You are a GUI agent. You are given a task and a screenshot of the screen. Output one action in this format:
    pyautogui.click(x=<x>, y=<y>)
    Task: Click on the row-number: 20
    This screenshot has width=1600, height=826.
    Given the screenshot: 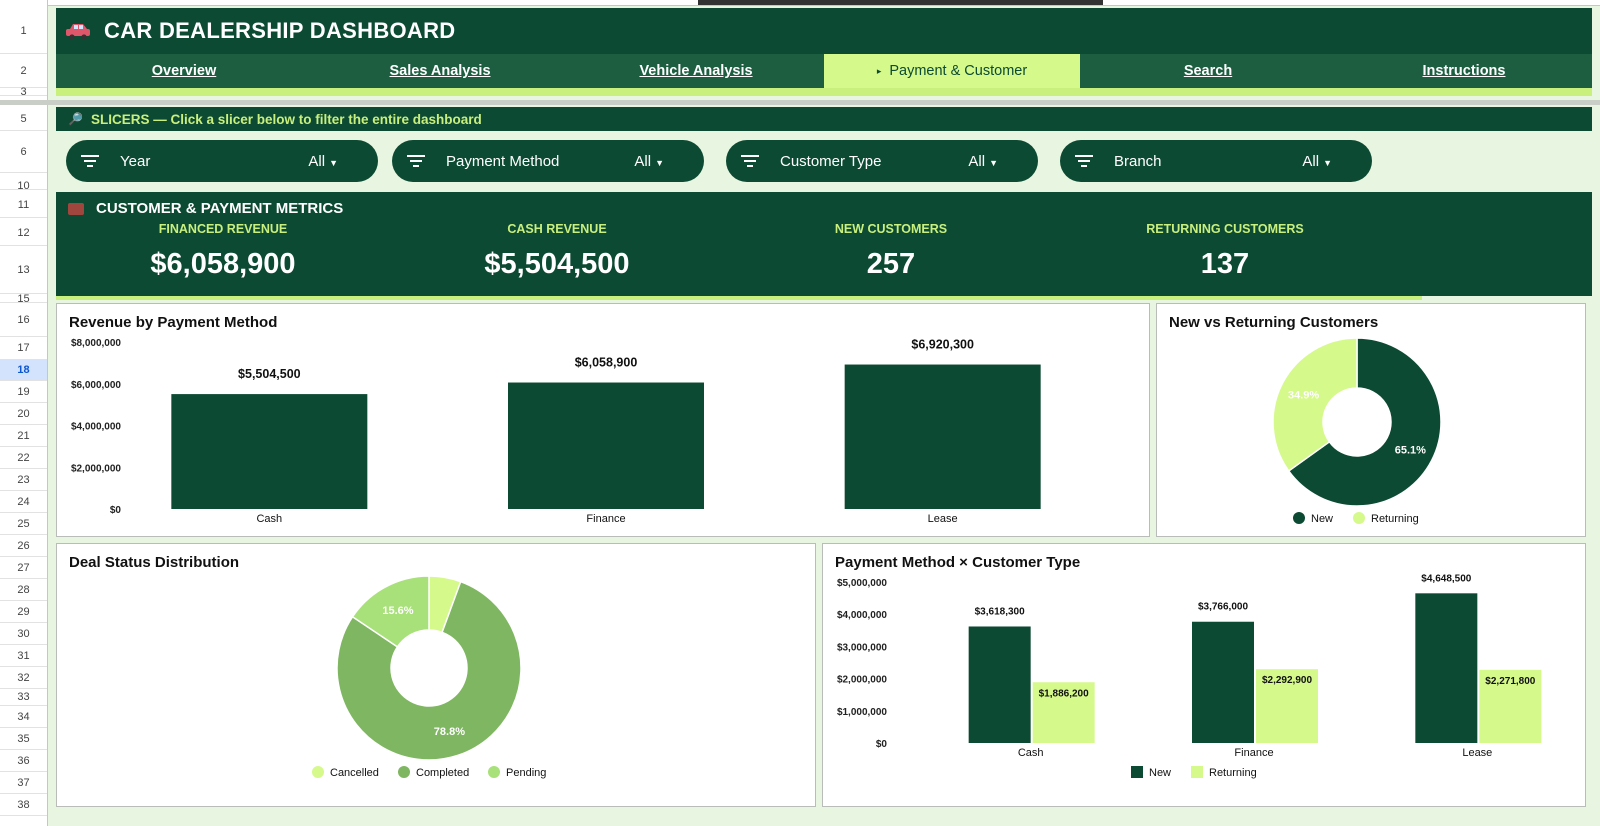 What is the action you would take?
    pyautogui.click(x=23, y=414)
    